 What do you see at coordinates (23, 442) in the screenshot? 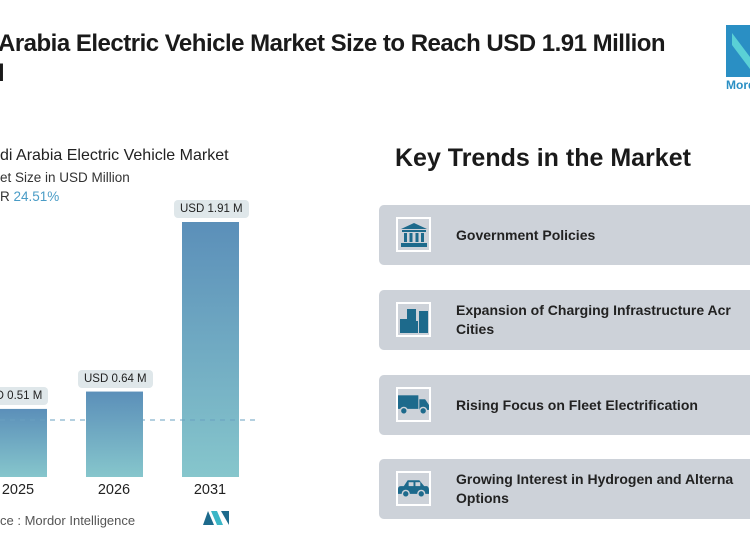
I see `bar-2025` at bounding box center [23, 442].